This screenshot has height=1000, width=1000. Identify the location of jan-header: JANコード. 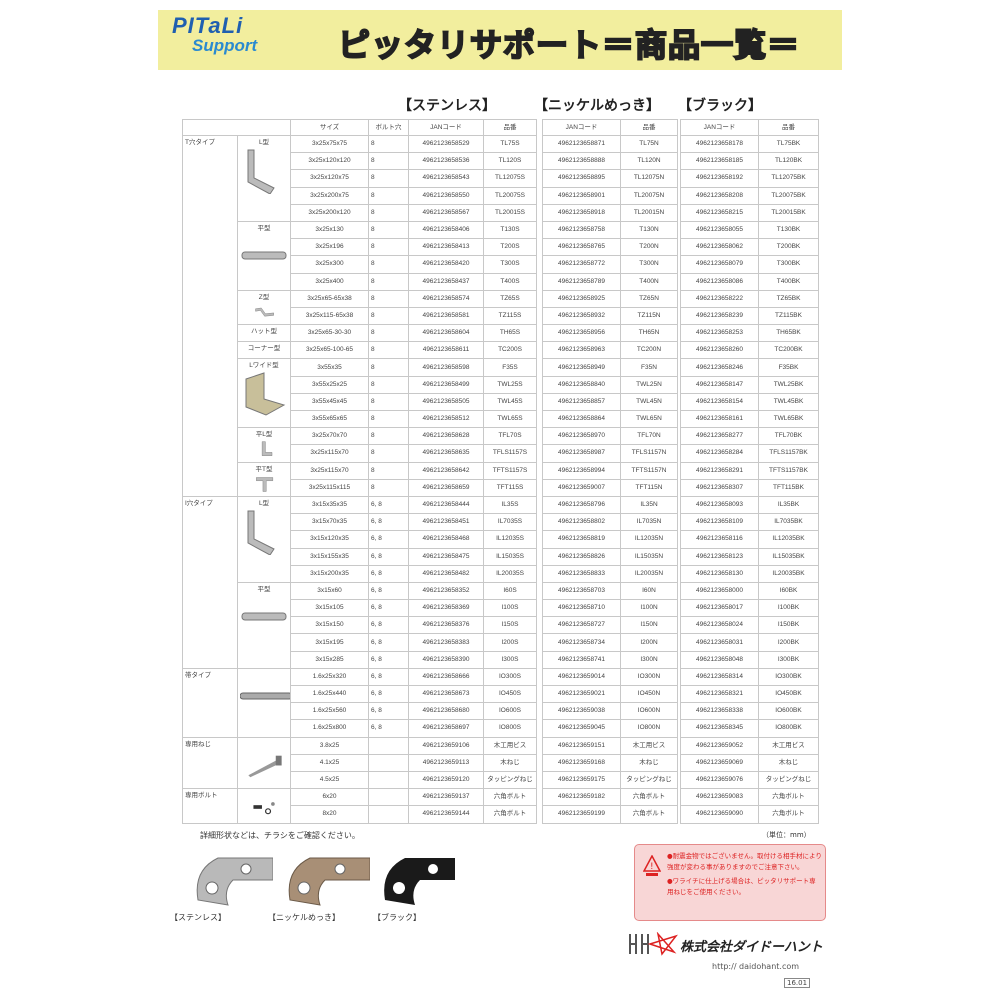
(446, 127).